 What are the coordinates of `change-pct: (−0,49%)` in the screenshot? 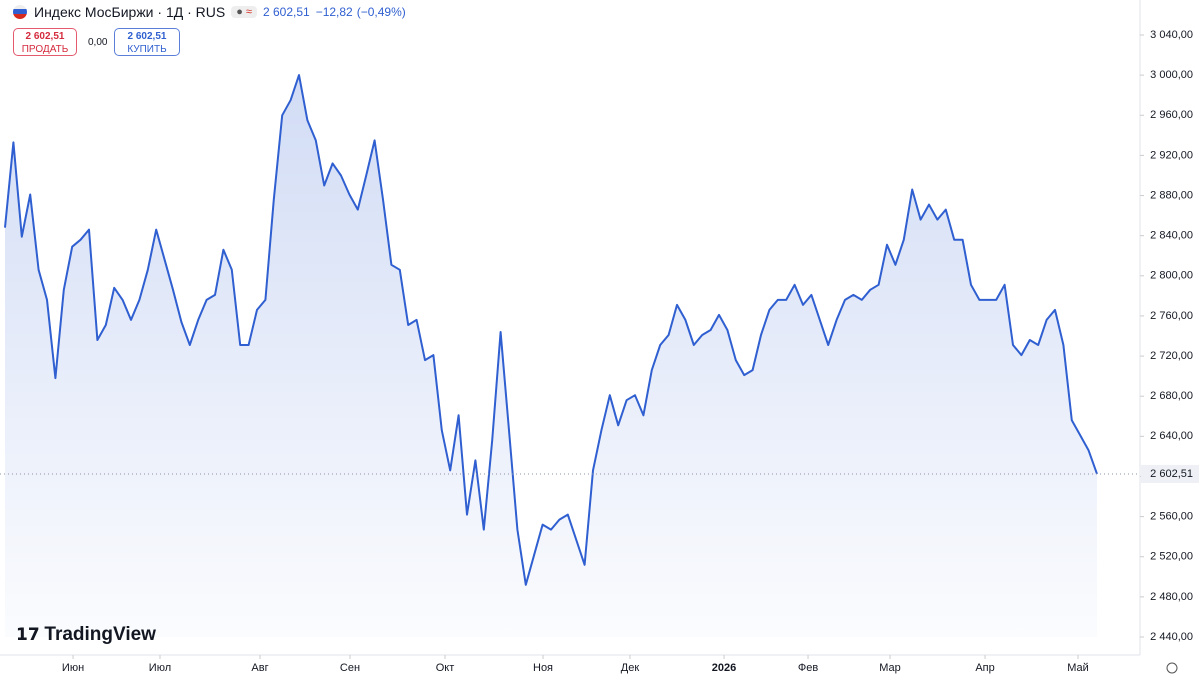 It's located at (381, 12).